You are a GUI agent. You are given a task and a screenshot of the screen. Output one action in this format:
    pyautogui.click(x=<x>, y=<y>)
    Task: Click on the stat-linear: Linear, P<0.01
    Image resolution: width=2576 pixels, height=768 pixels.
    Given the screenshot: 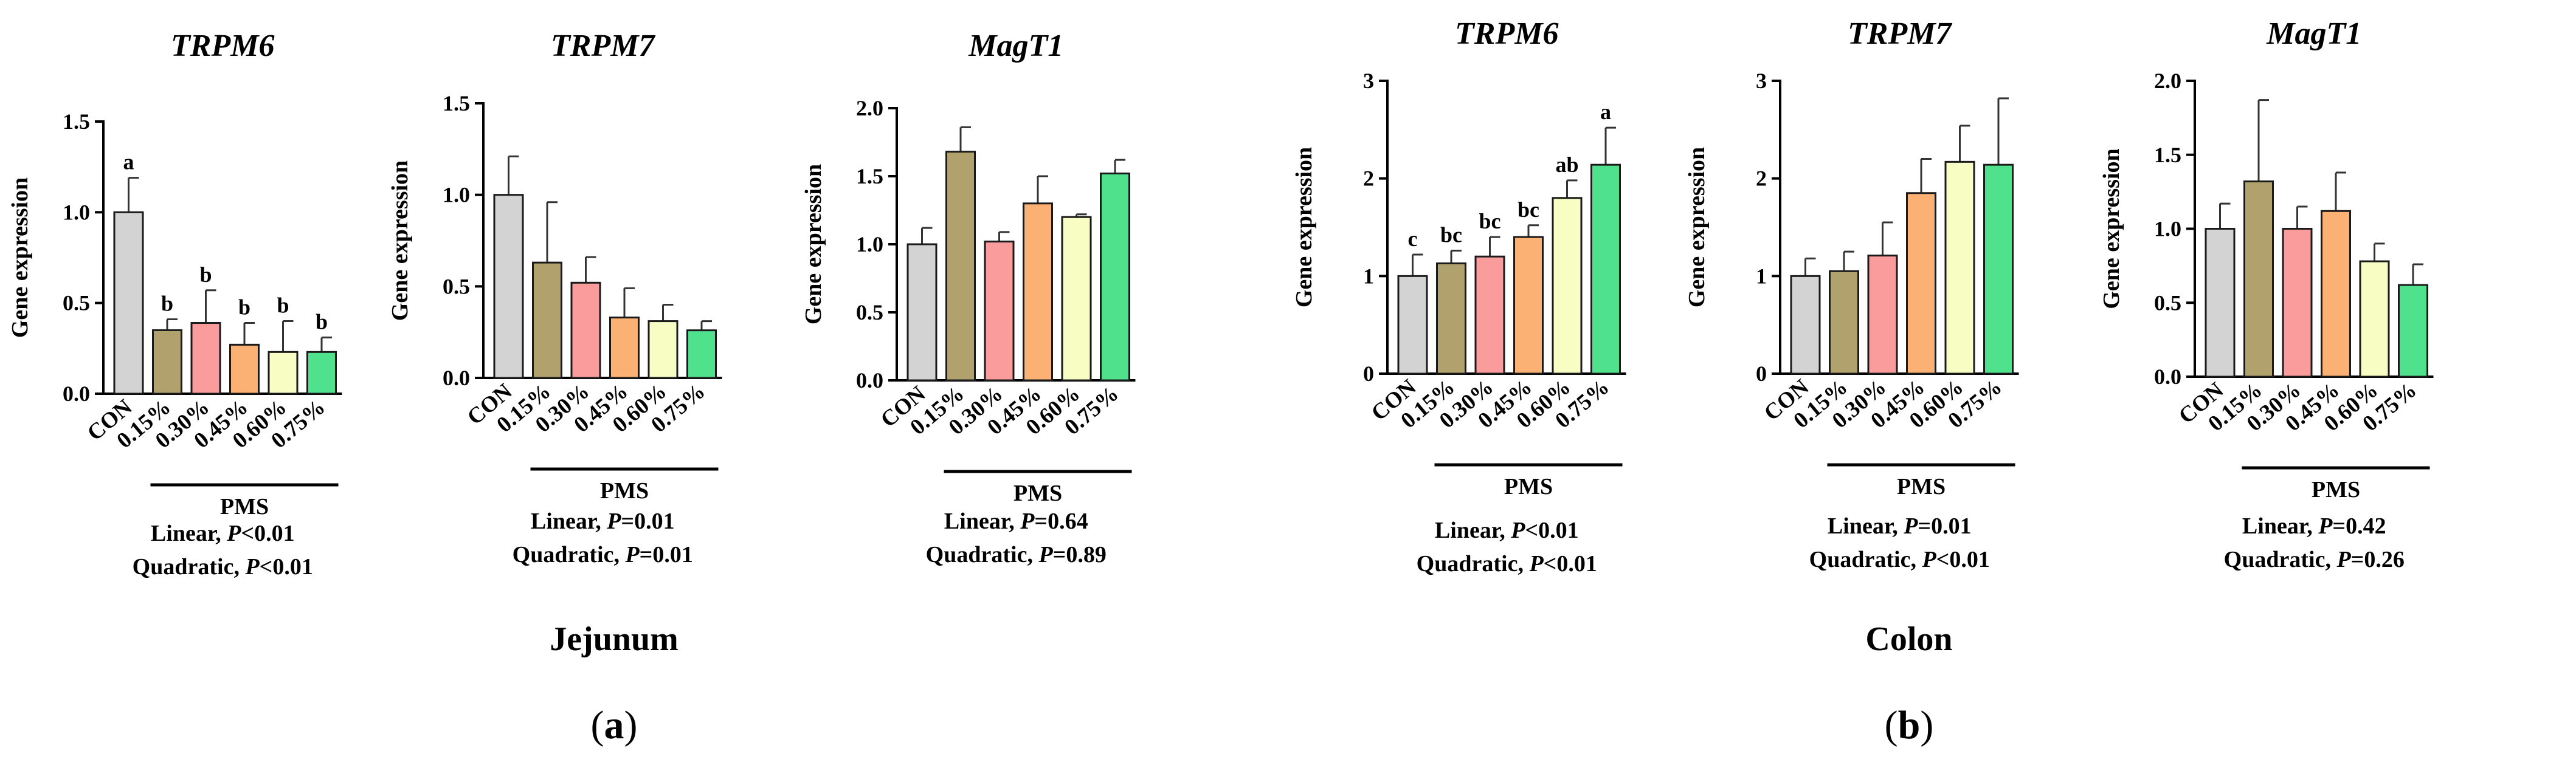 What is the action you would take?
    pyautogui.click(x=223, y=533)
    